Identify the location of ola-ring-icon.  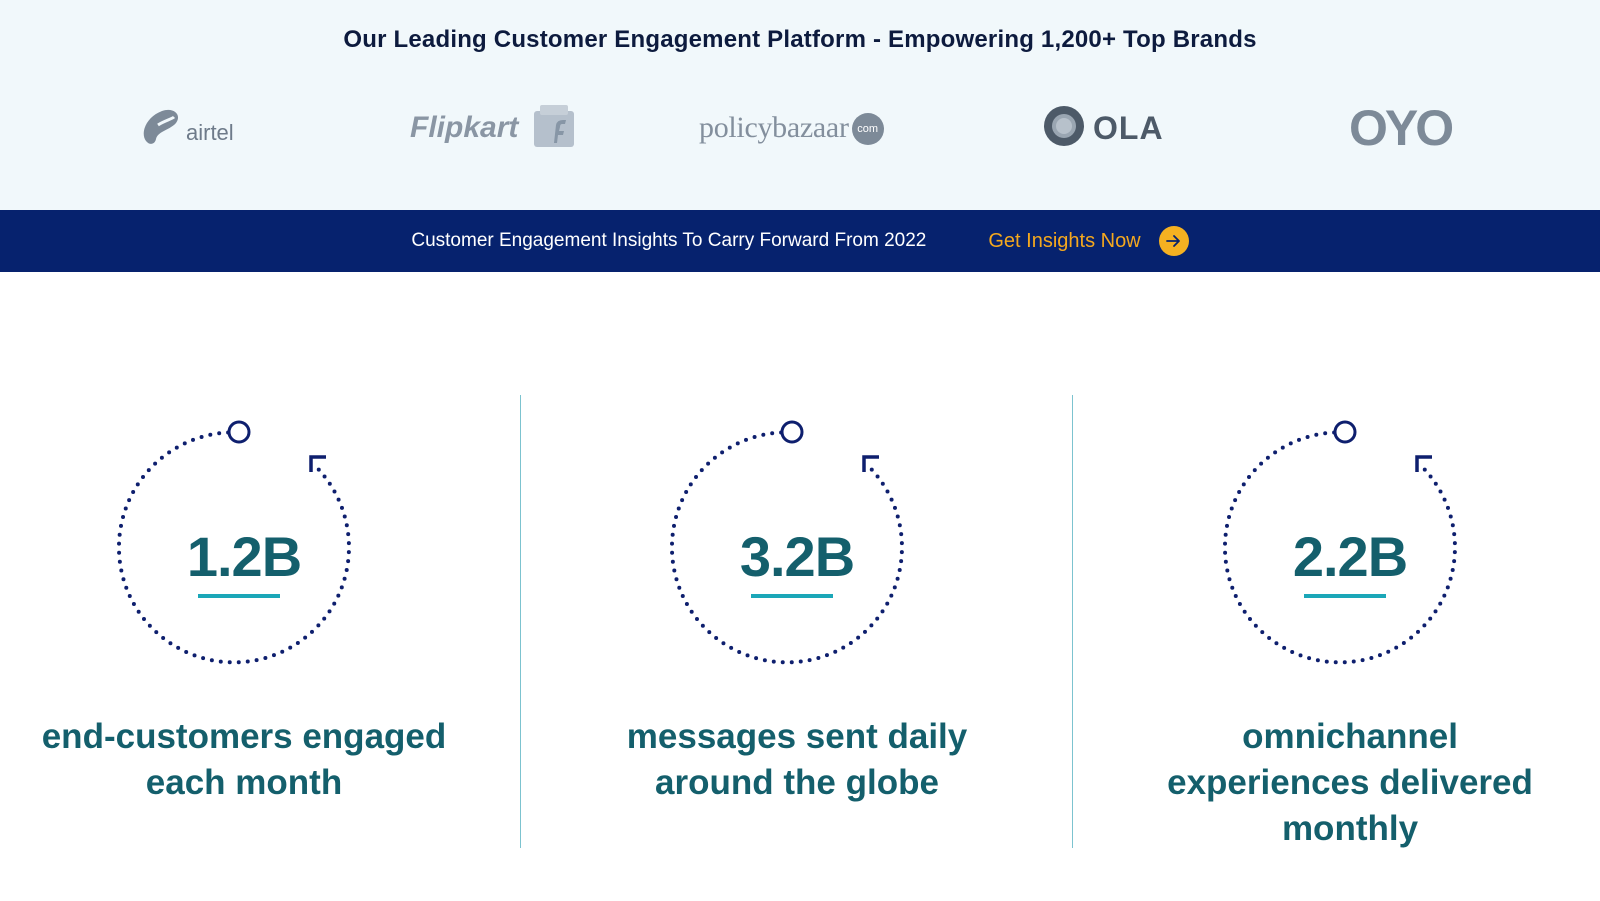
(1064, 128).